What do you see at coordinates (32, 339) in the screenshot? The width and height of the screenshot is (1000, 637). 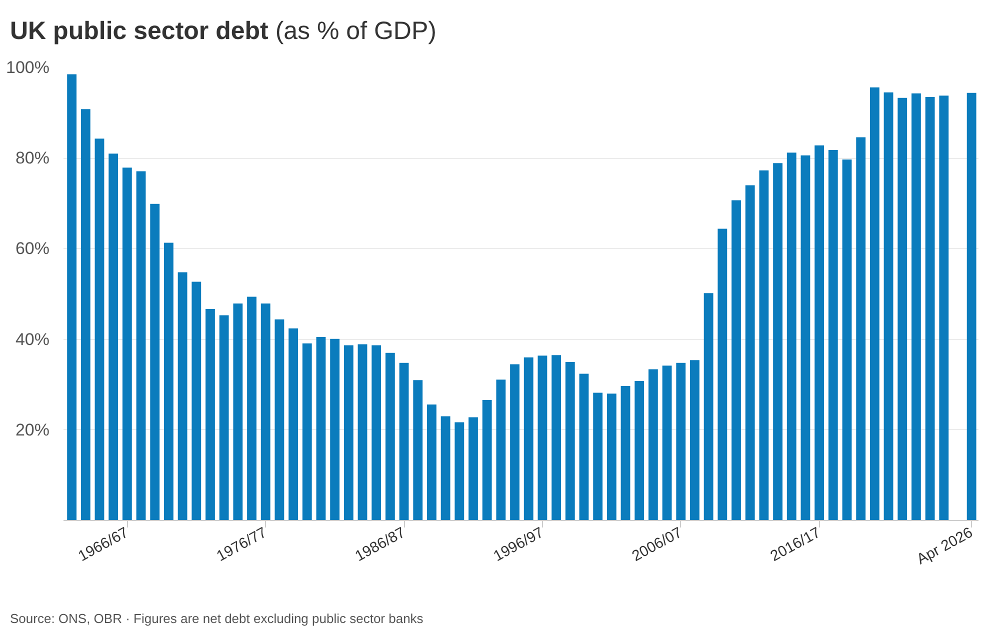 I see `y-tick-label: 40%` at bounding box center [32, 339].